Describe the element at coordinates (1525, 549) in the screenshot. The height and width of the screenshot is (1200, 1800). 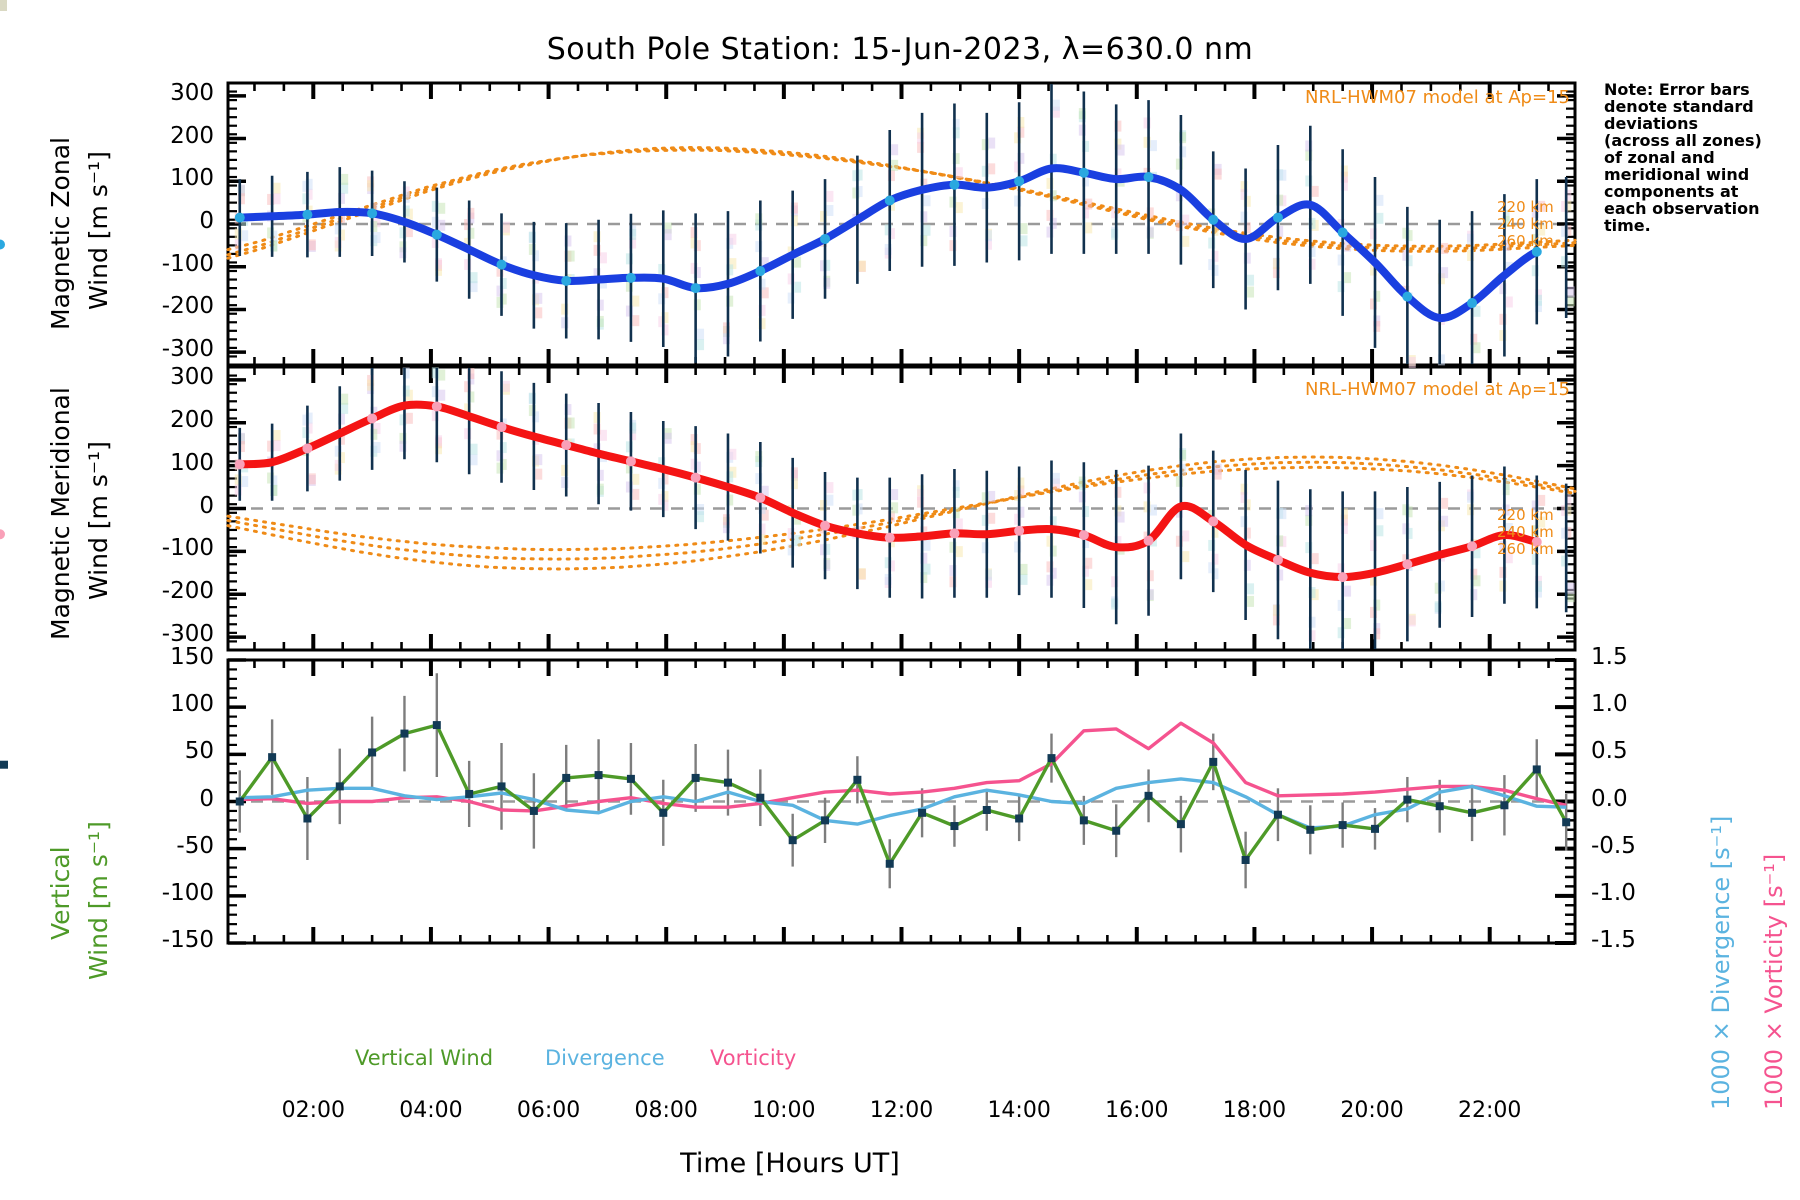
I see `panel2-alt-260: 260 km` at that location.